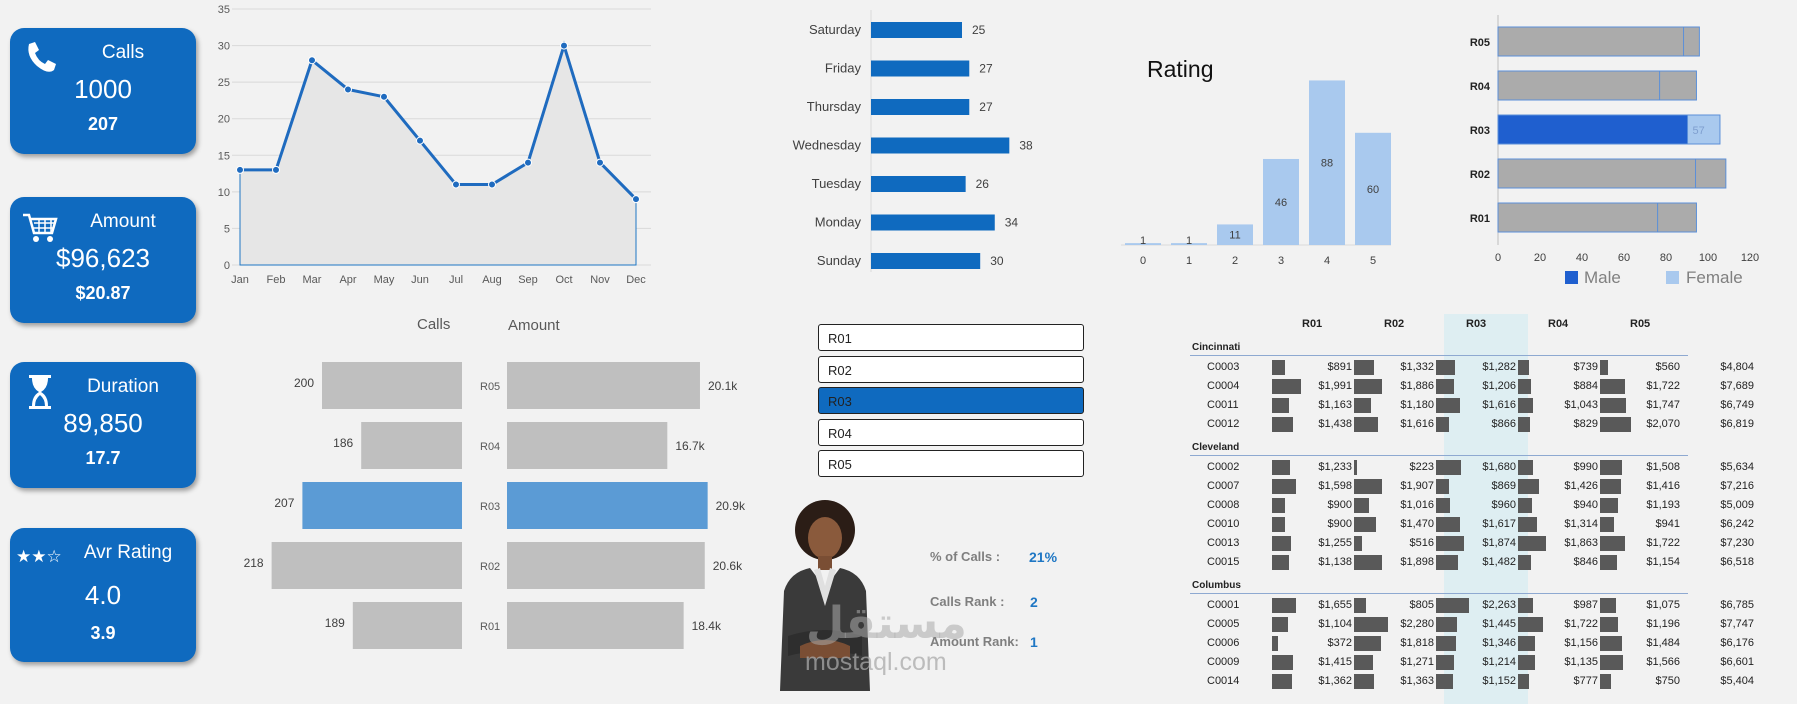 The width and height of the screenshot is (1797, 704). What do you see at coordinates (1189, 241) in the screenshot?
I see `data-label: 1` at bounding box center [1189, 241].